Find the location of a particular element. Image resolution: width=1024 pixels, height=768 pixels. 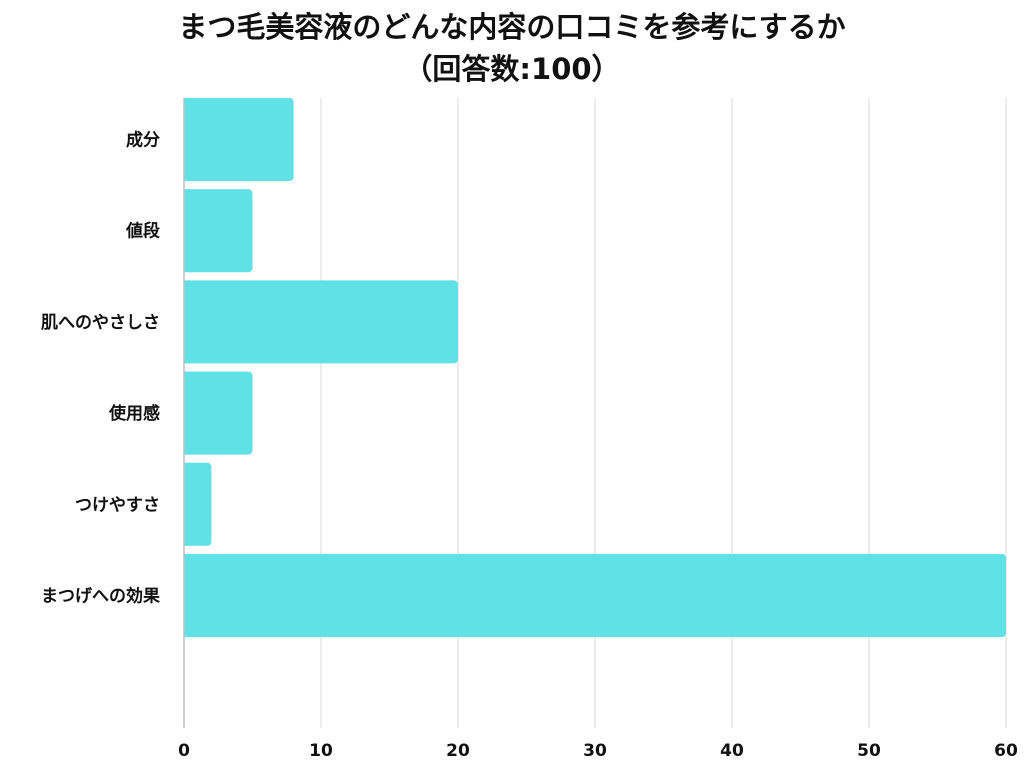

x-tick-label: 0 is located at coordinates (184, 751).